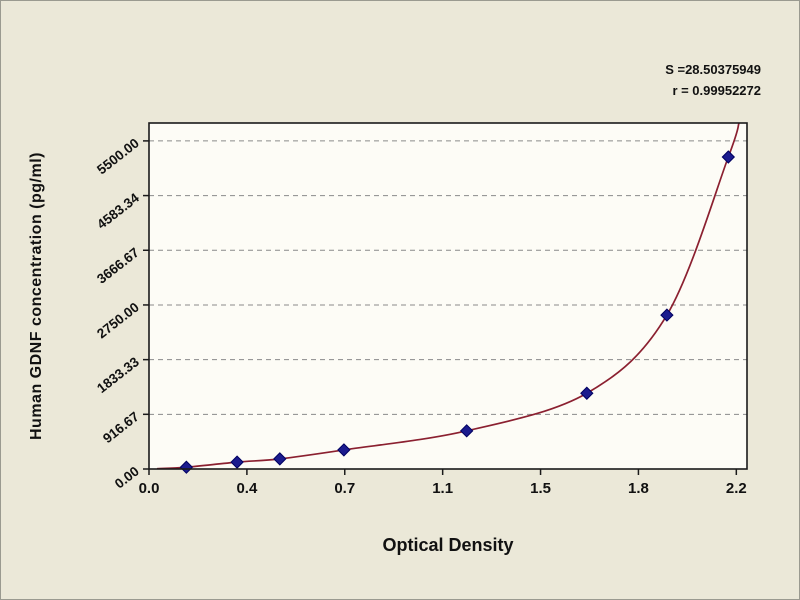 The width and height of the screenshot is (800, 600). I want to click on x-tick-label: 0.7, so click(344, 488).